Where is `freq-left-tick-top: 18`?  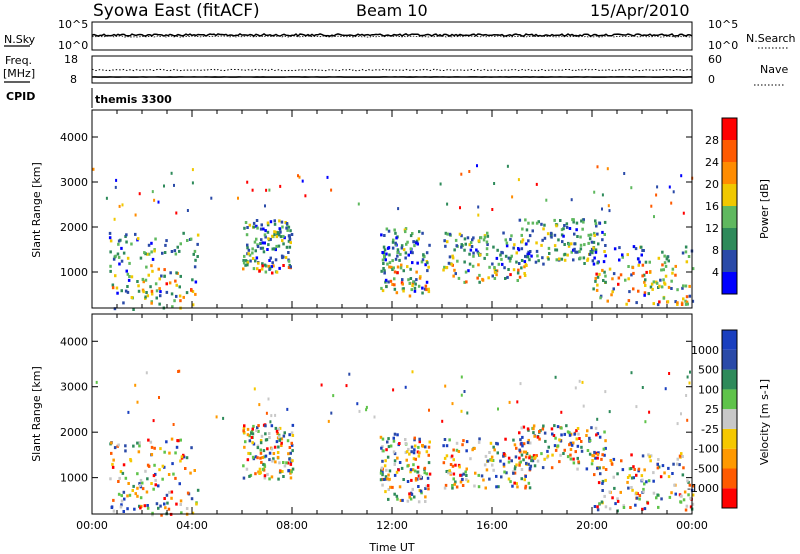 freq-left-tick-top: 18 is located at coordinates (71, 59).